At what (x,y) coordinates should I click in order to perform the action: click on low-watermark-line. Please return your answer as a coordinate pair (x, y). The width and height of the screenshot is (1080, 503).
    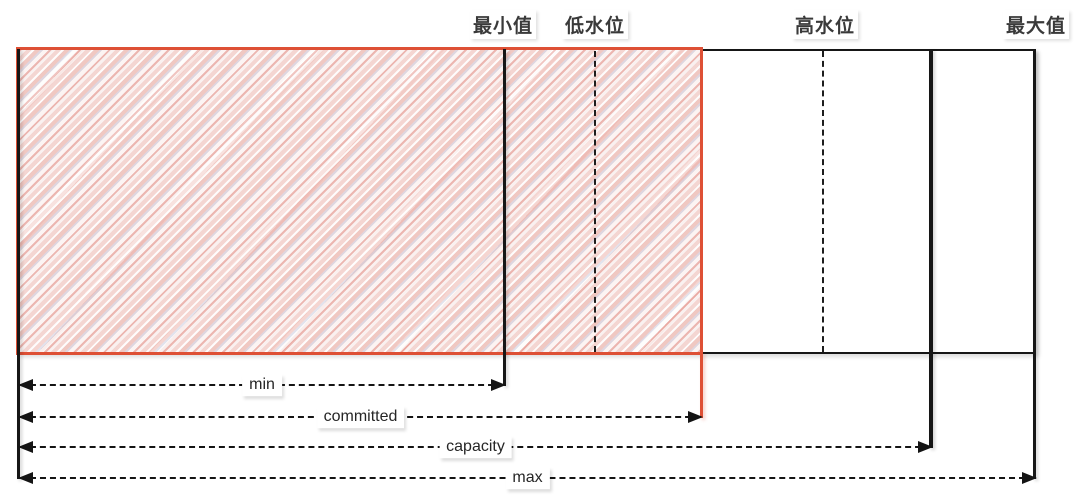
    Looking at the image, I should click on (595, 201).